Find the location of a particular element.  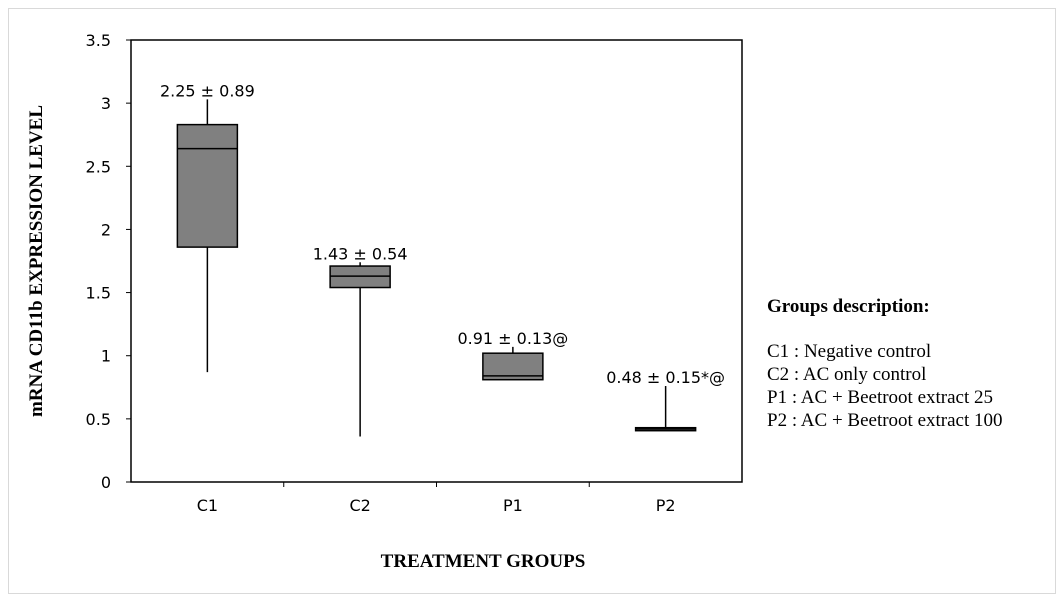

x-tick-label-c1: C1 is located at coordinates (207, 505).